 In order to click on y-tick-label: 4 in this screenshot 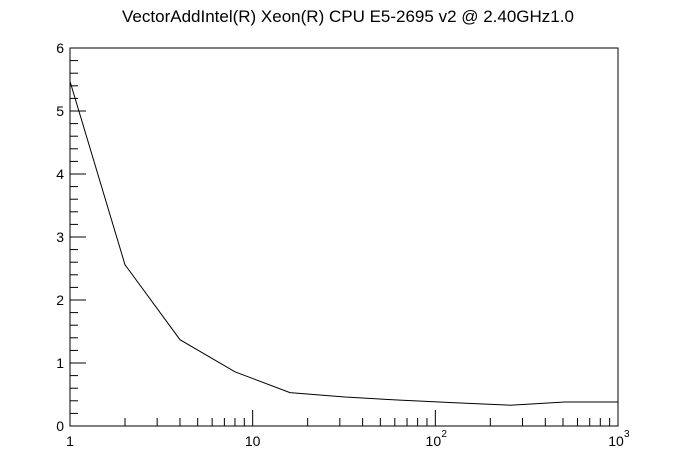, I will do `click(60, 174)`.